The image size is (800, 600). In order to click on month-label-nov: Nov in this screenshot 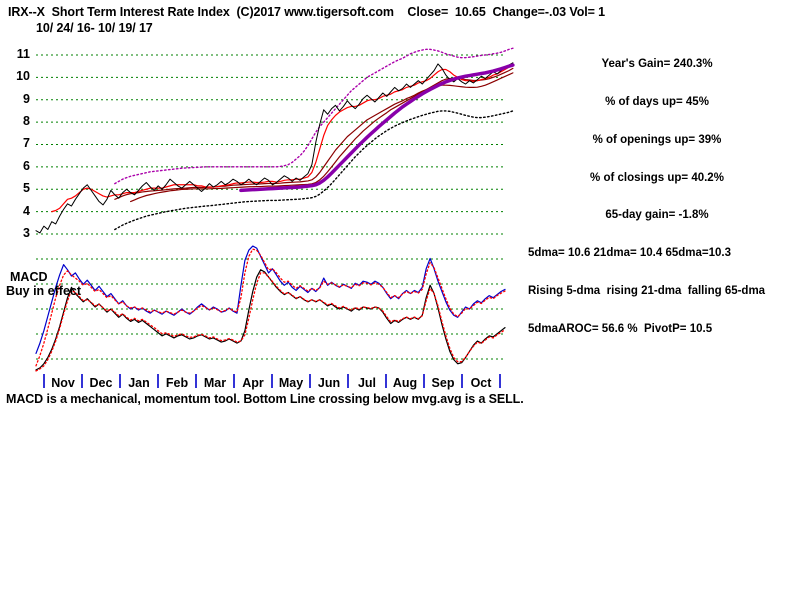, I will do `click(63, 383)`.